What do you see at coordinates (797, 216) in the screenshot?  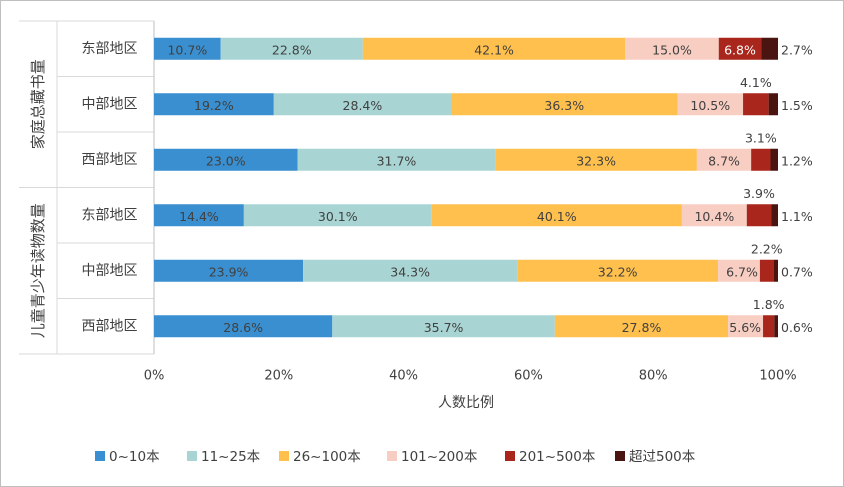 I see `data-label: 1.1%` at bounding box center [797, 216].